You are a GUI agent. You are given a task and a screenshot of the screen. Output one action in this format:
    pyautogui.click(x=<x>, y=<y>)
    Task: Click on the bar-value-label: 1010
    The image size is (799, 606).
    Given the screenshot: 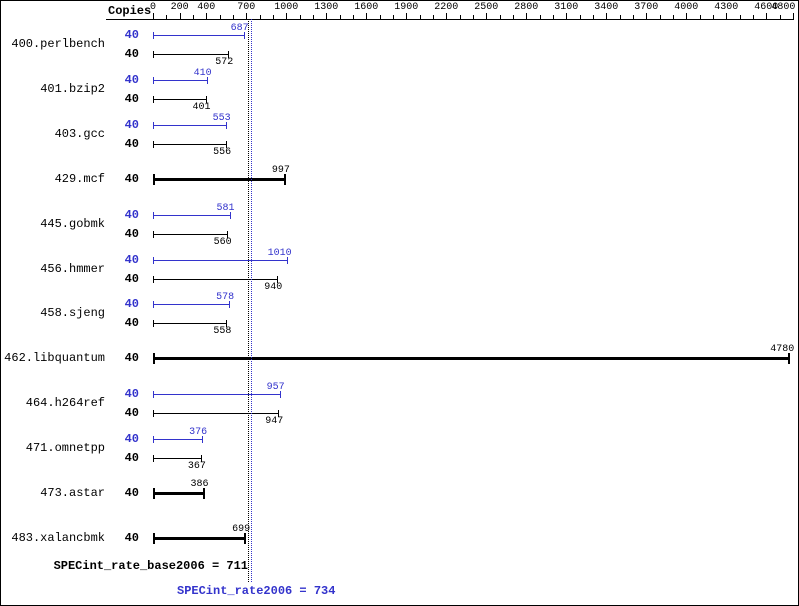 What is the action you would take?
    pyautogui.click(x=279, y=253)
    